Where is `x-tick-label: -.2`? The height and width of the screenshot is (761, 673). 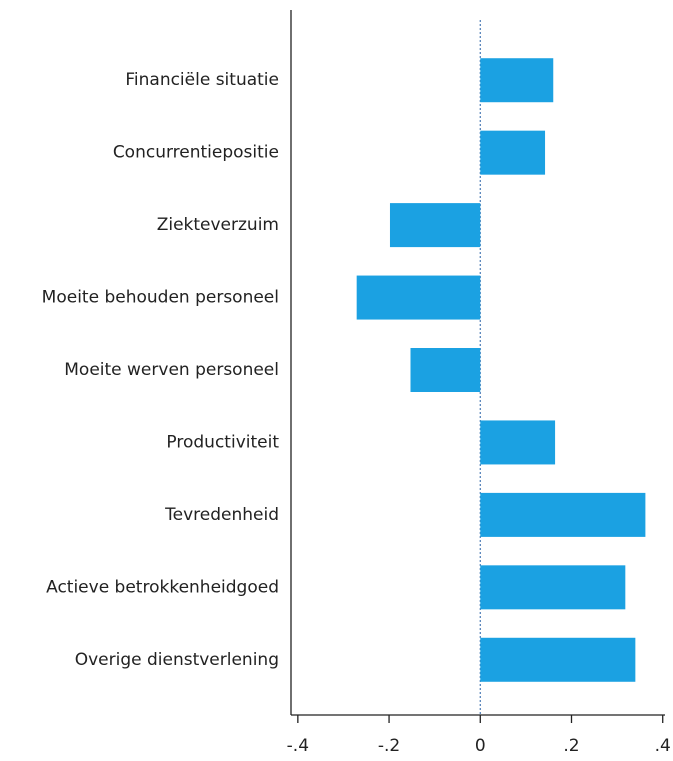 x-tick-label: -.2 is located at coordinates (389, 746).